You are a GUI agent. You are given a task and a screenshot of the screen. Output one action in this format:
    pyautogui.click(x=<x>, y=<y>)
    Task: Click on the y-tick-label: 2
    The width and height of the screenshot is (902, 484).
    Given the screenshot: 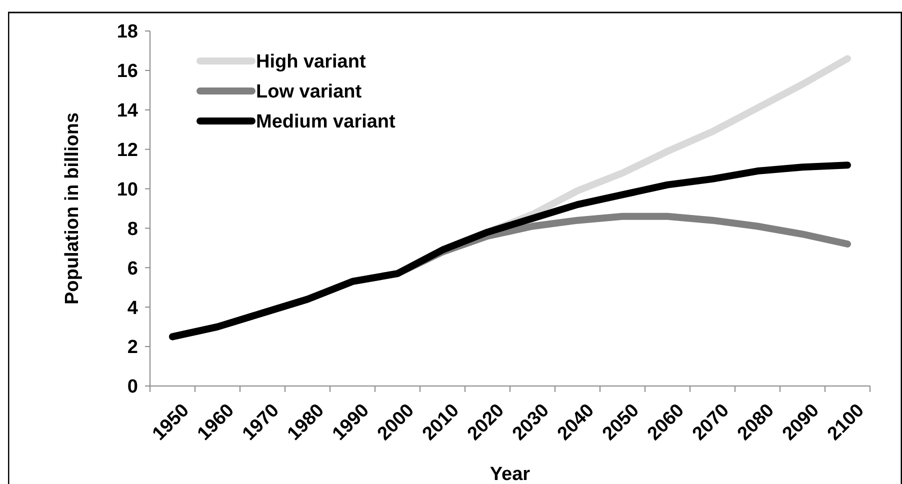 What is the action you would take?
    pyautogui.click(x=132, y=347)
    